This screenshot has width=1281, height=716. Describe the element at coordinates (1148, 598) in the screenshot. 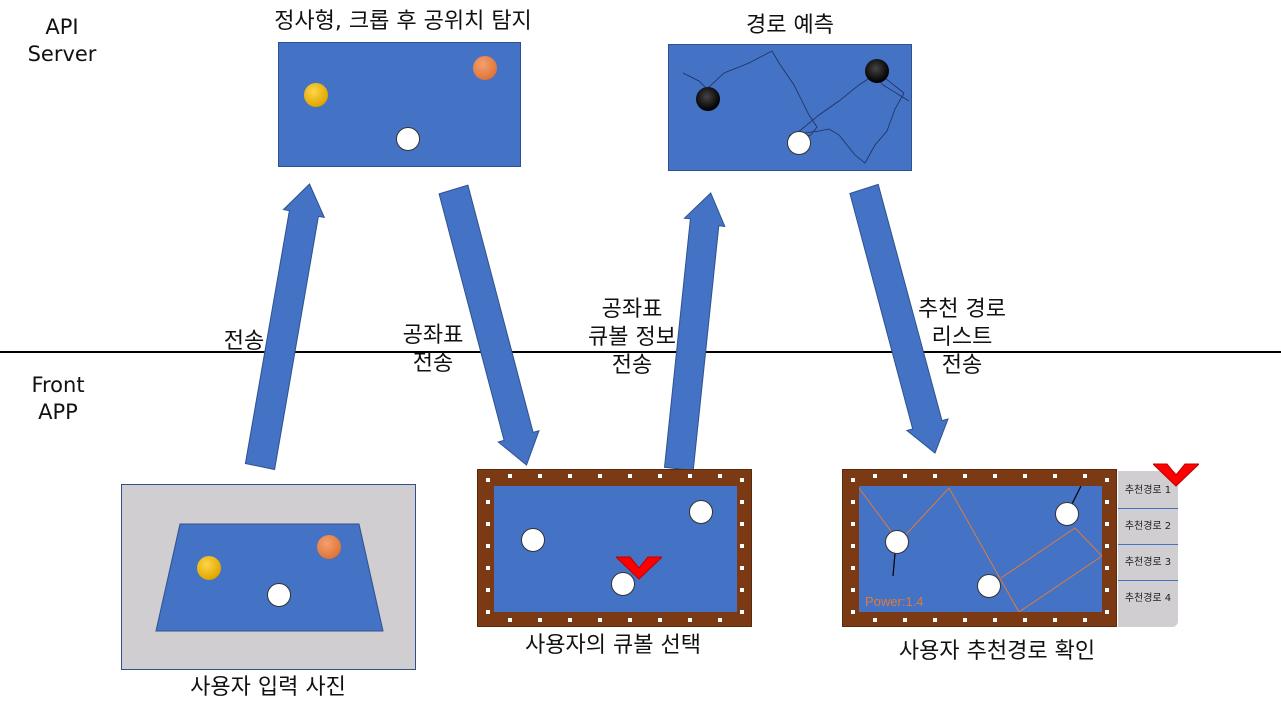

I see `route-list-item-4: 추천경로 4` at that location.